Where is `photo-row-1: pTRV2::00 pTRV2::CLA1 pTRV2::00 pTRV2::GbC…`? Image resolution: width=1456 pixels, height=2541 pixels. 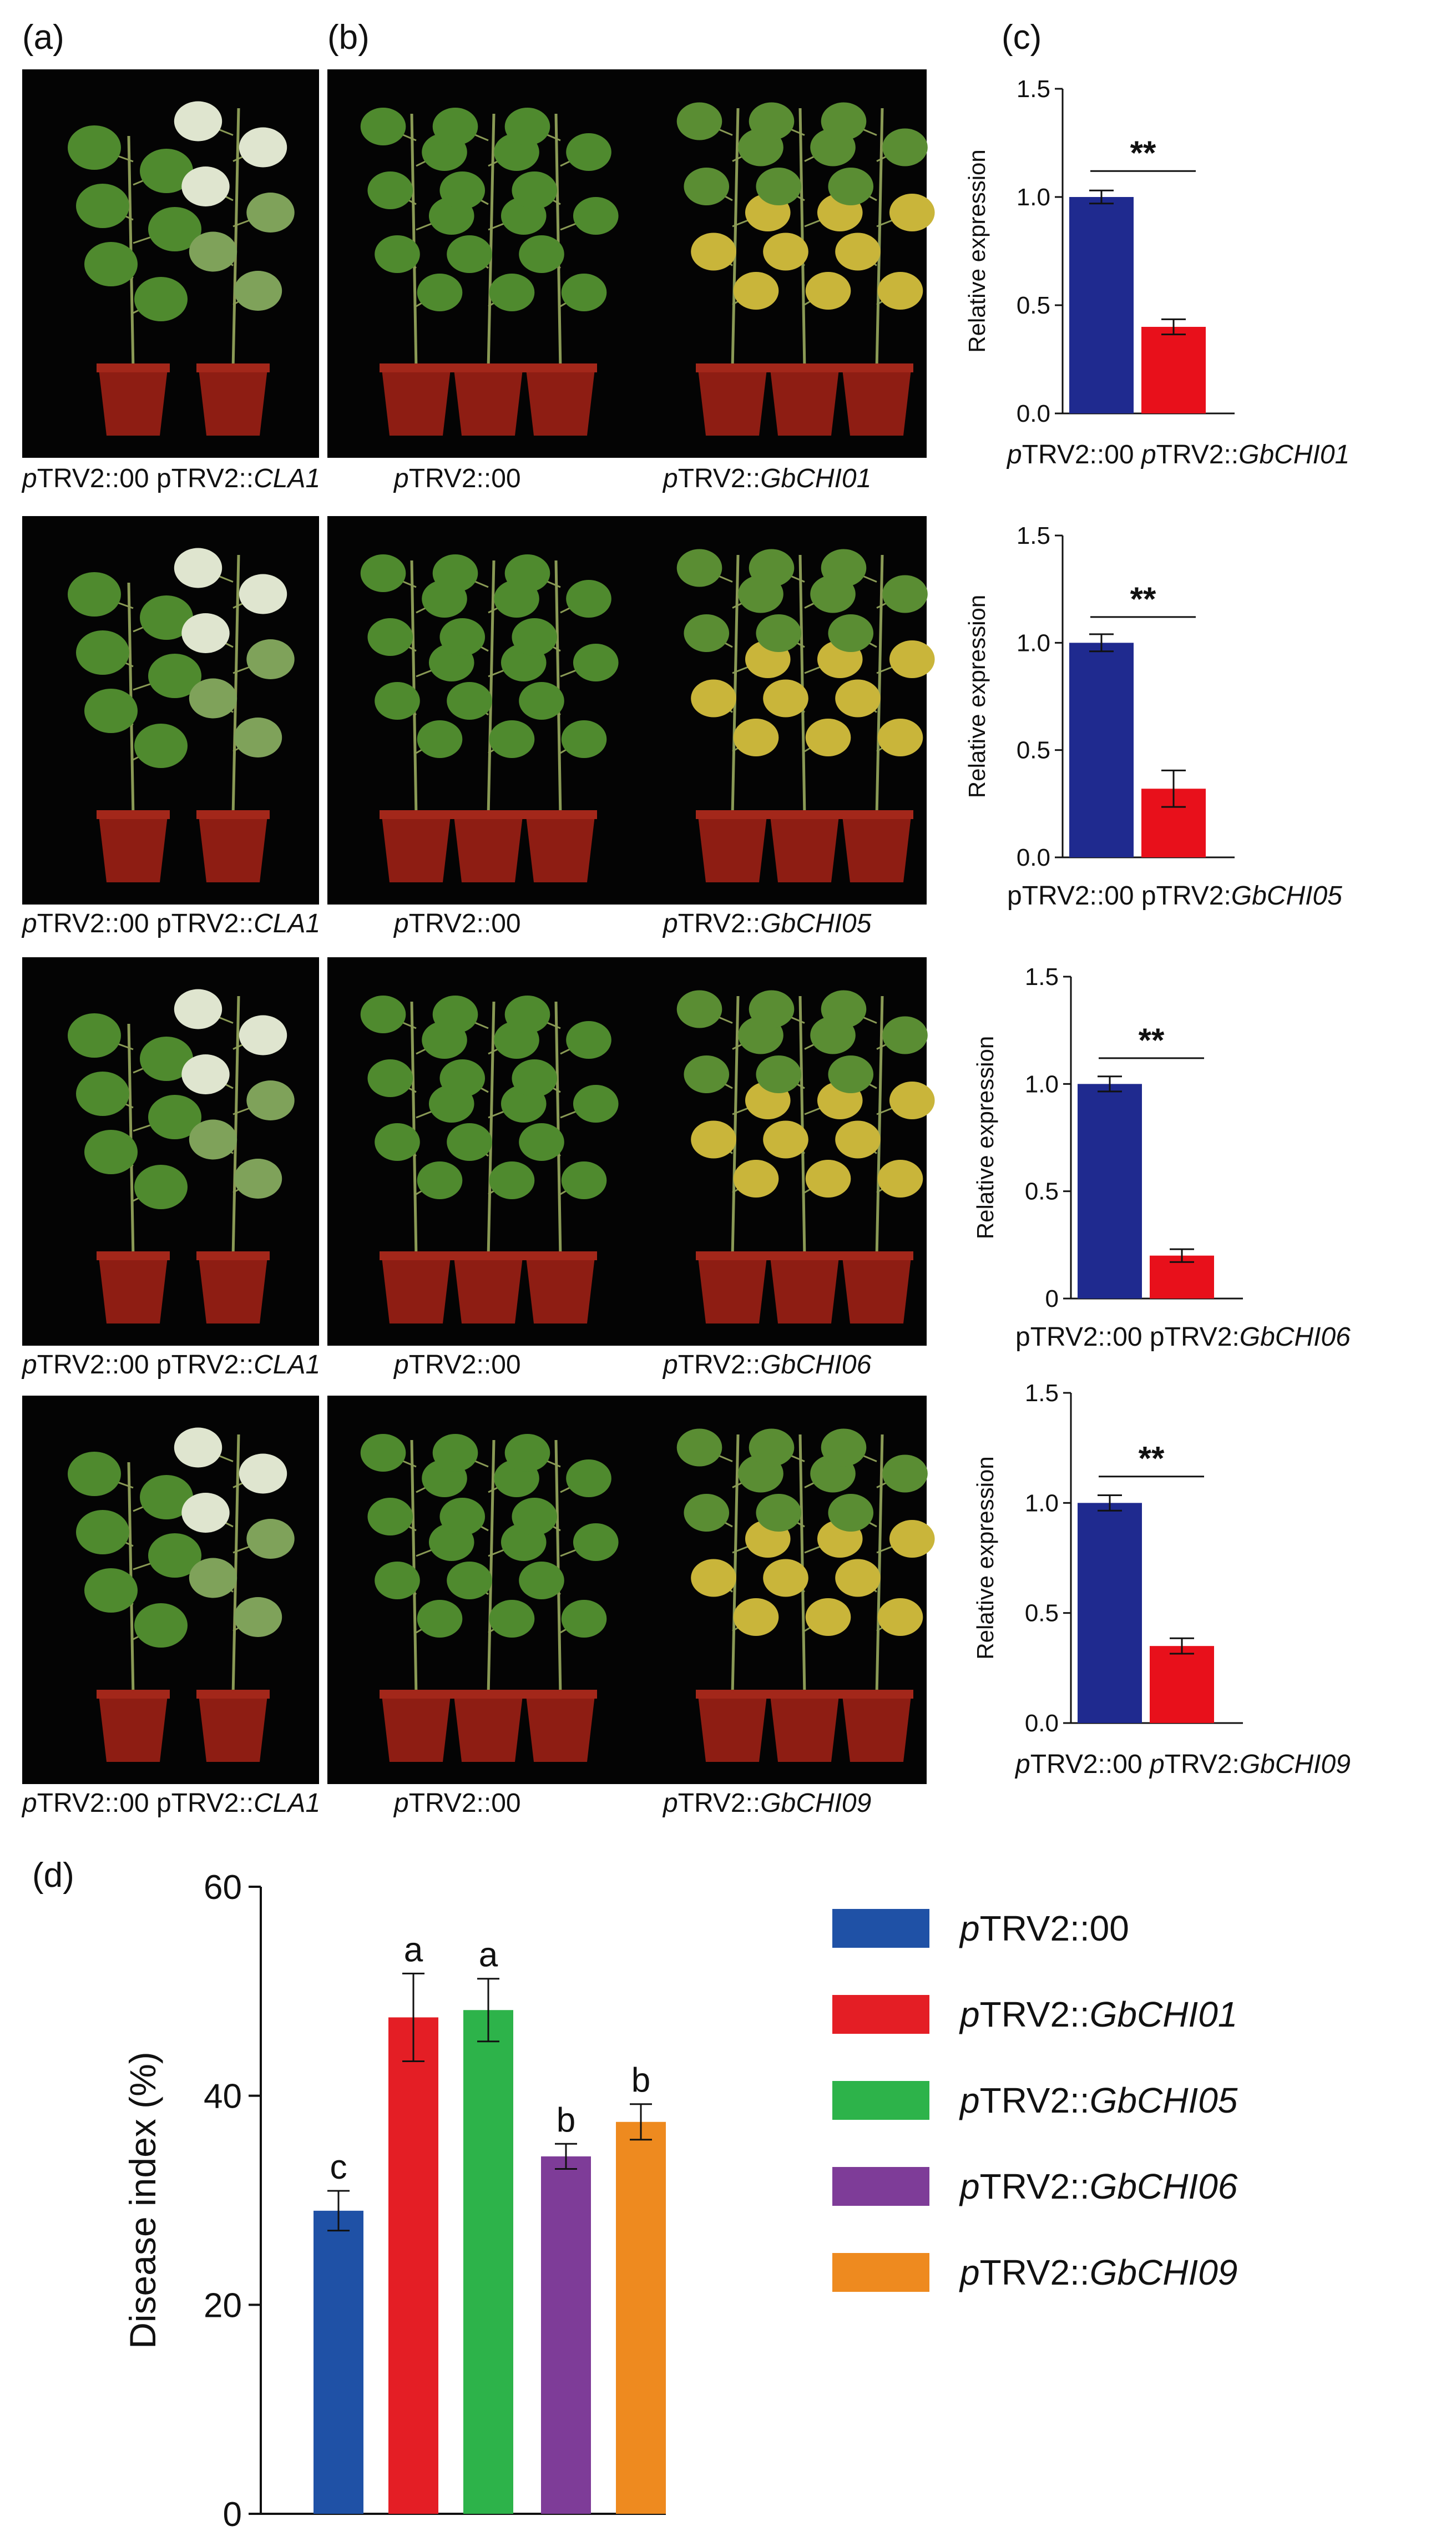 photo-row-1: pTRV2::00 pTRV2::CLA1 pTRV2::00 pTRV2::GbC… is located at coordinates (478, 281).